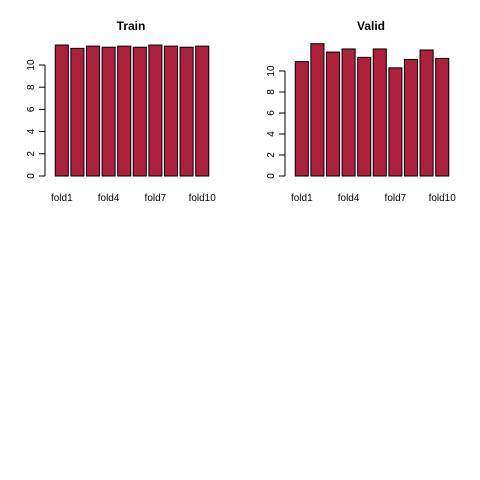 The image size is (480, 480). I want to click on train-x-tick-label: fold1, so click(62, 198).